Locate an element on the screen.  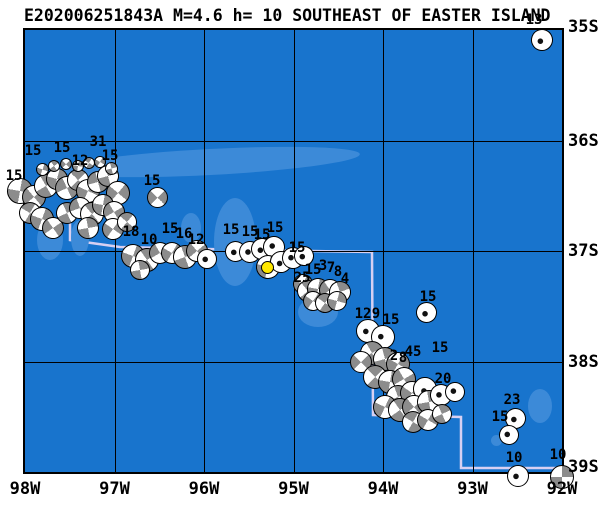
depth-label: 9 is located at coordinates (376, 314).